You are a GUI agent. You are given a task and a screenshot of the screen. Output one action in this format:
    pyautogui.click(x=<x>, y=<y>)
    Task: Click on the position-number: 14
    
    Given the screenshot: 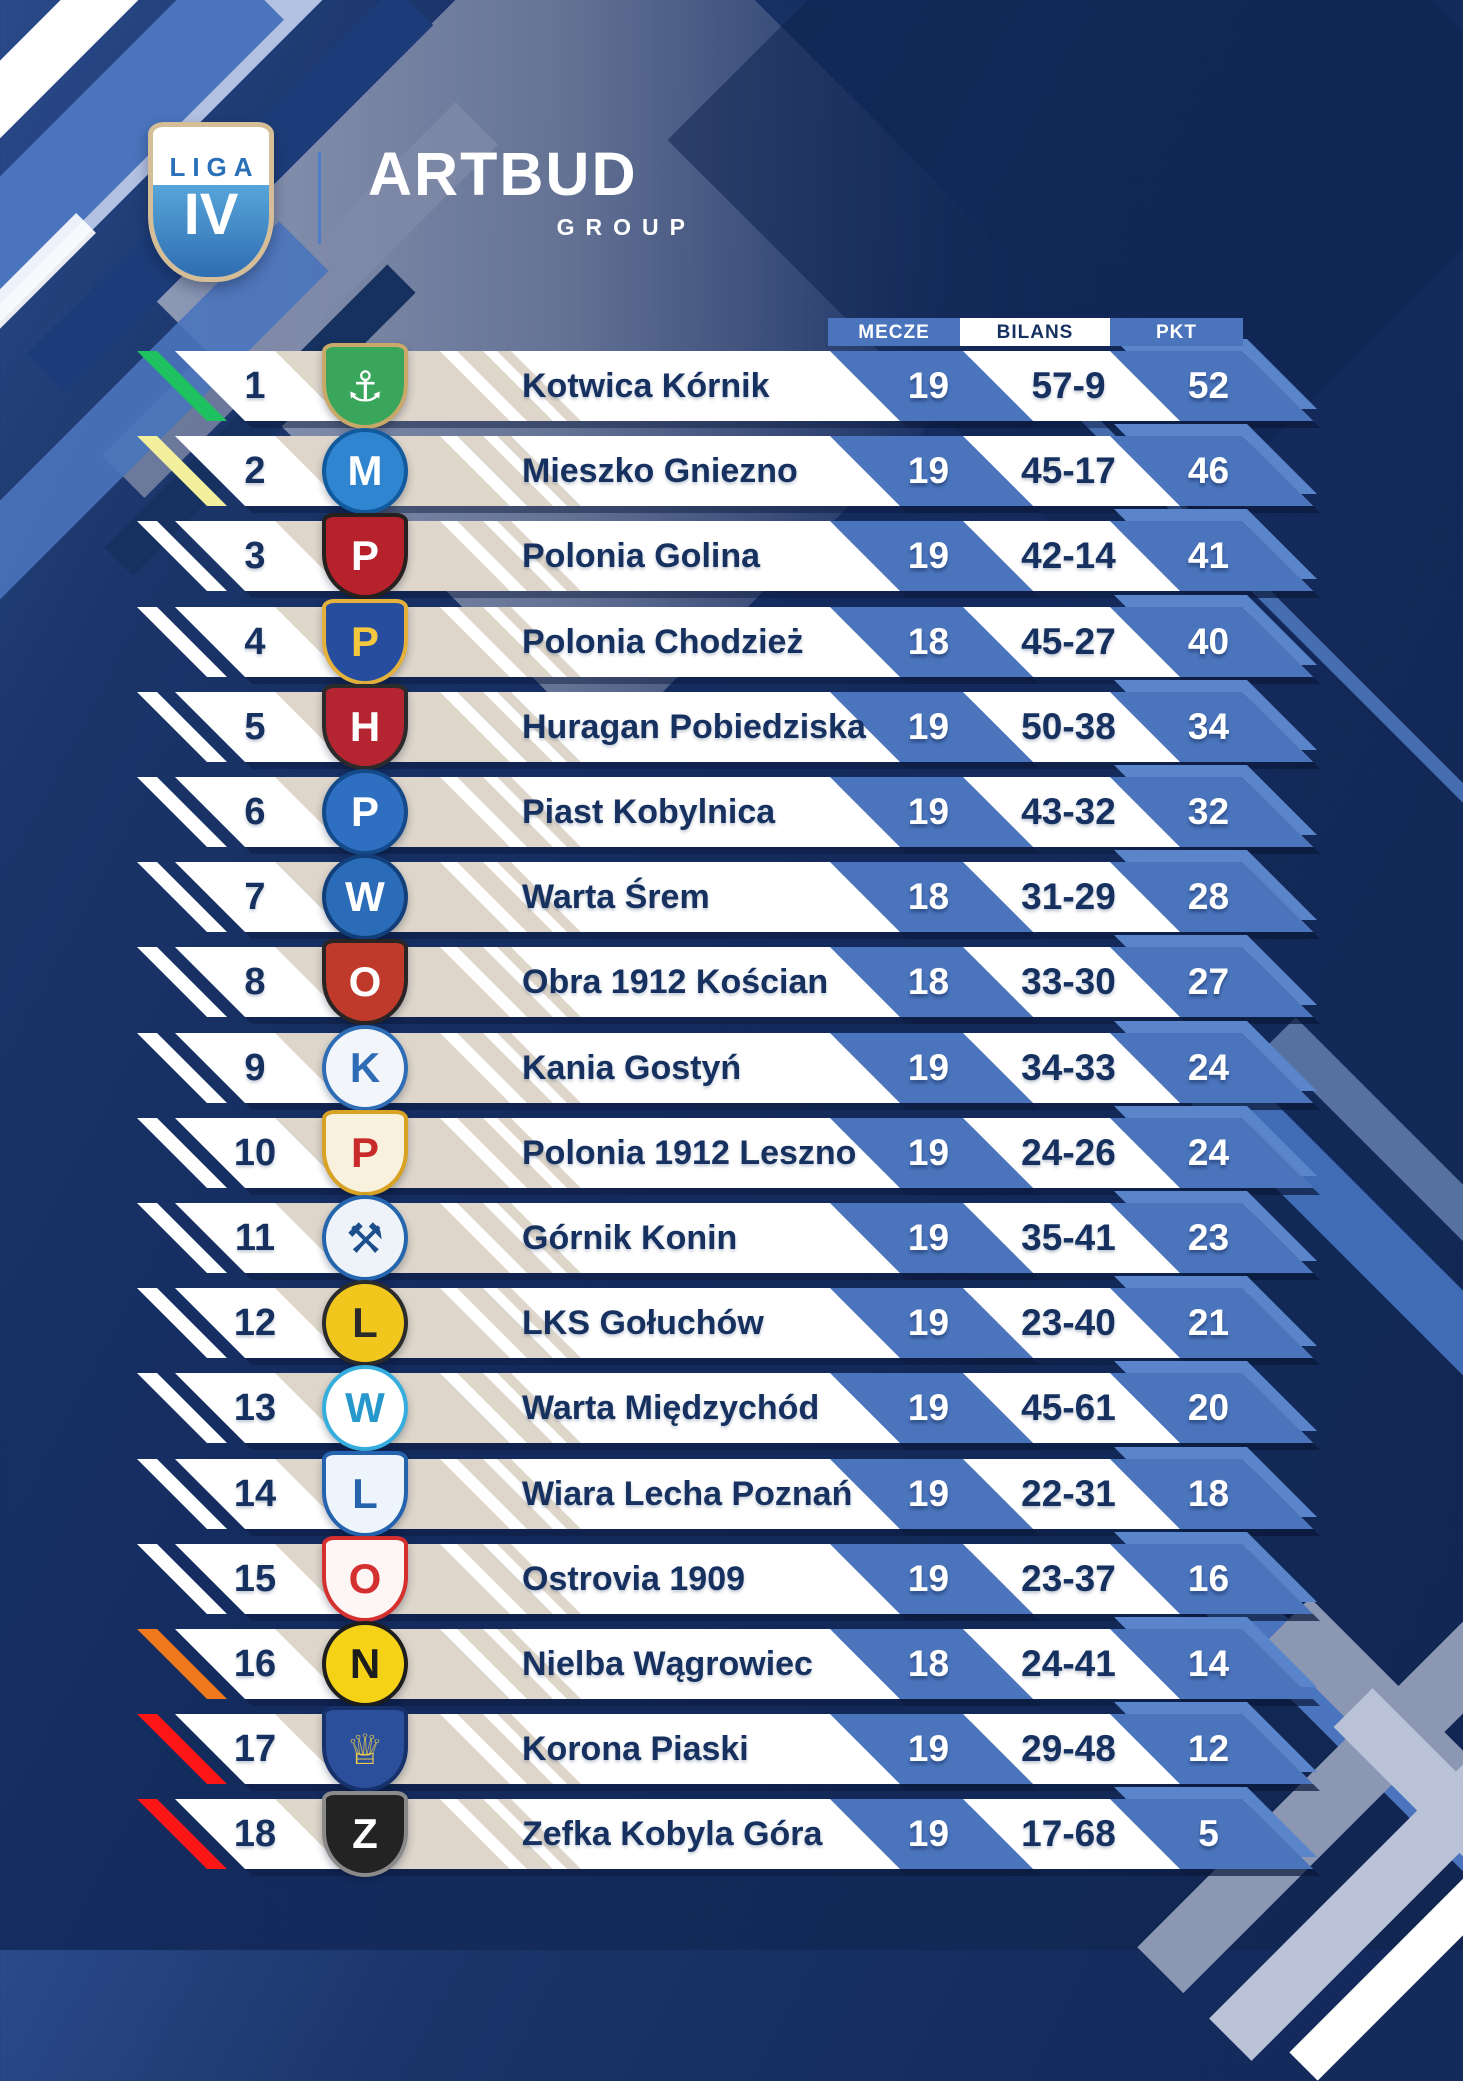 What is the action you would take?
    pyautogui.click(x=255, y=1493)
    